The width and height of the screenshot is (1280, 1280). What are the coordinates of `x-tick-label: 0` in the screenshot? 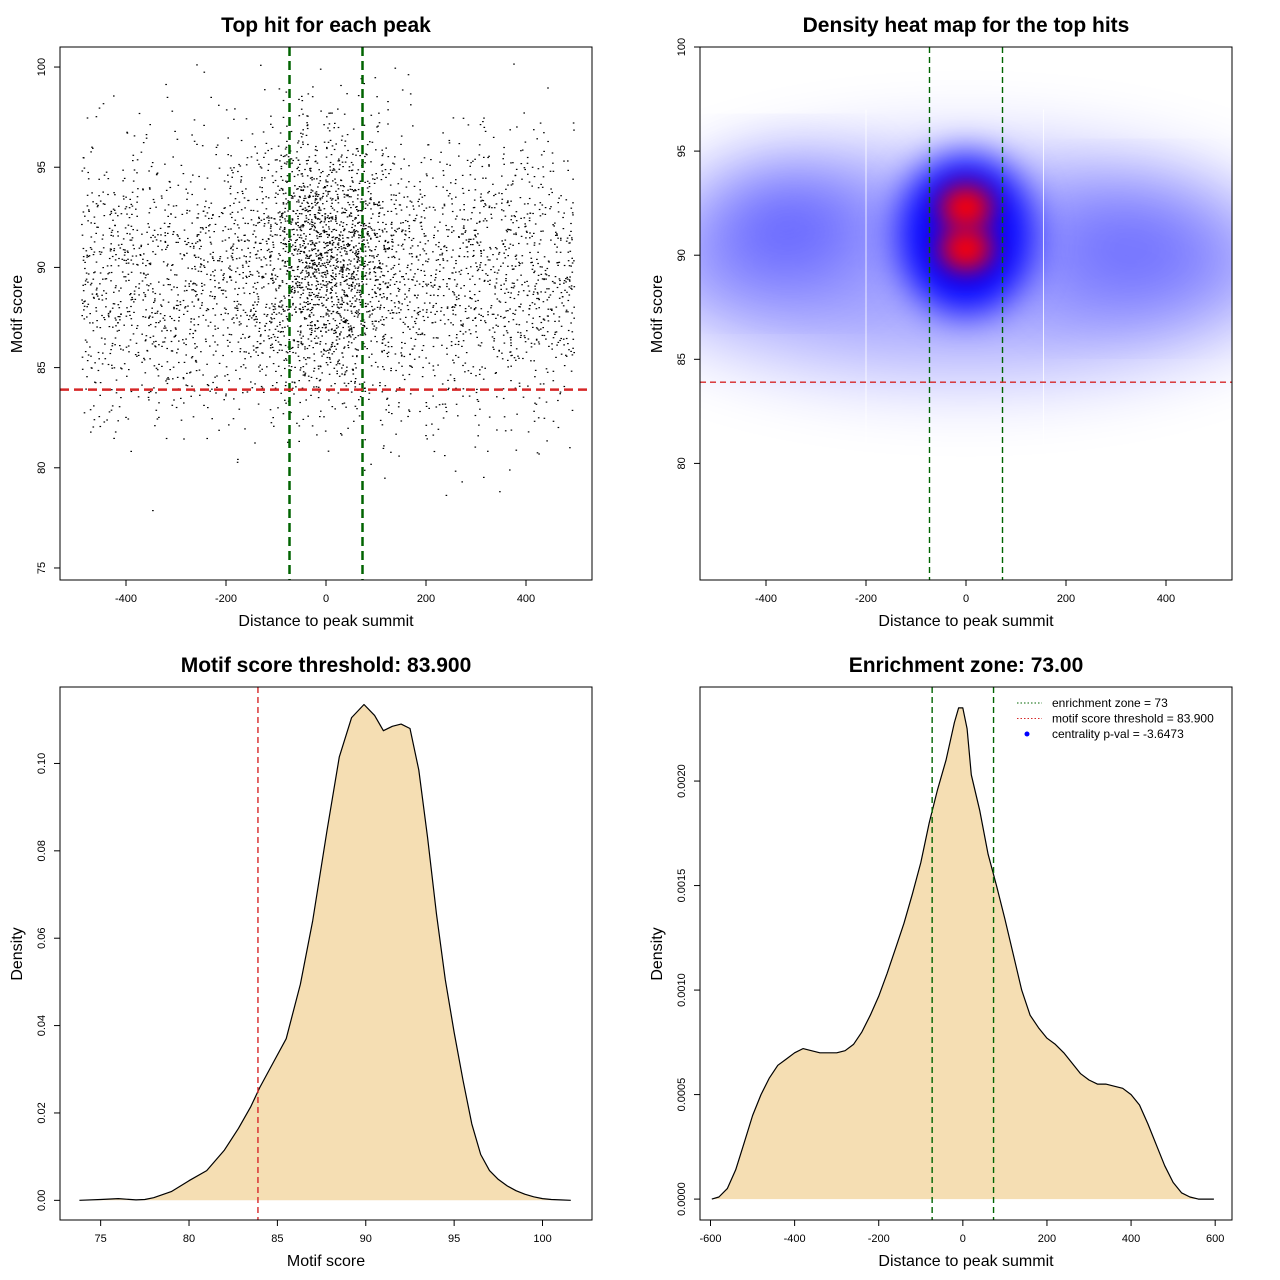 It's located at (963, 1239).